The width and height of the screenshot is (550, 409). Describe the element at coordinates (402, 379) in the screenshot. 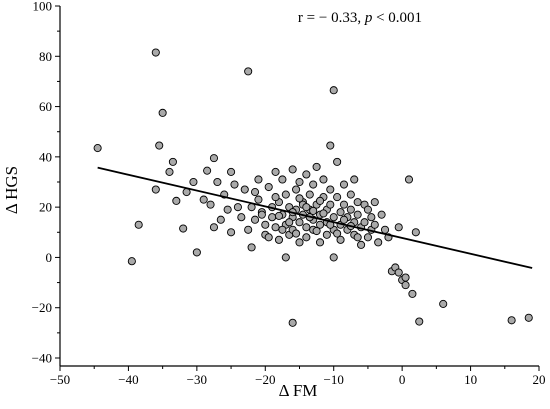

I see `x-tick-label: 0` at that location.